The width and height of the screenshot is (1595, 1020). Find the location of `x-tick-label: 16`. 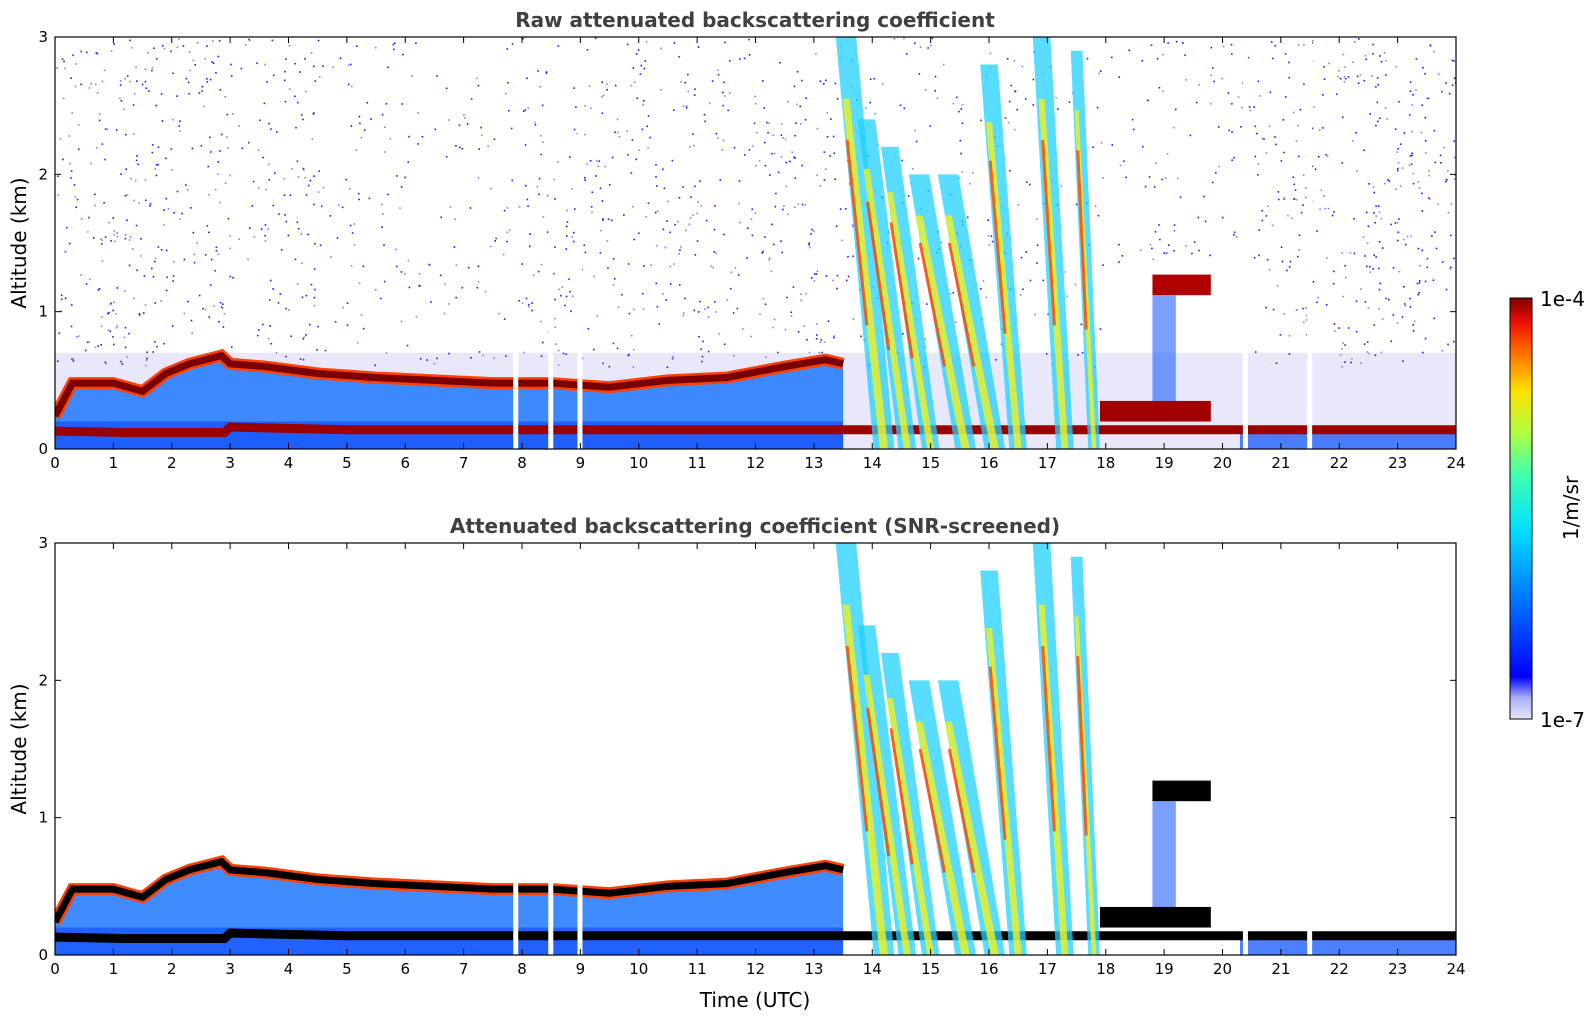

x-tick-label: 16 is located at coordinates (988, 463).